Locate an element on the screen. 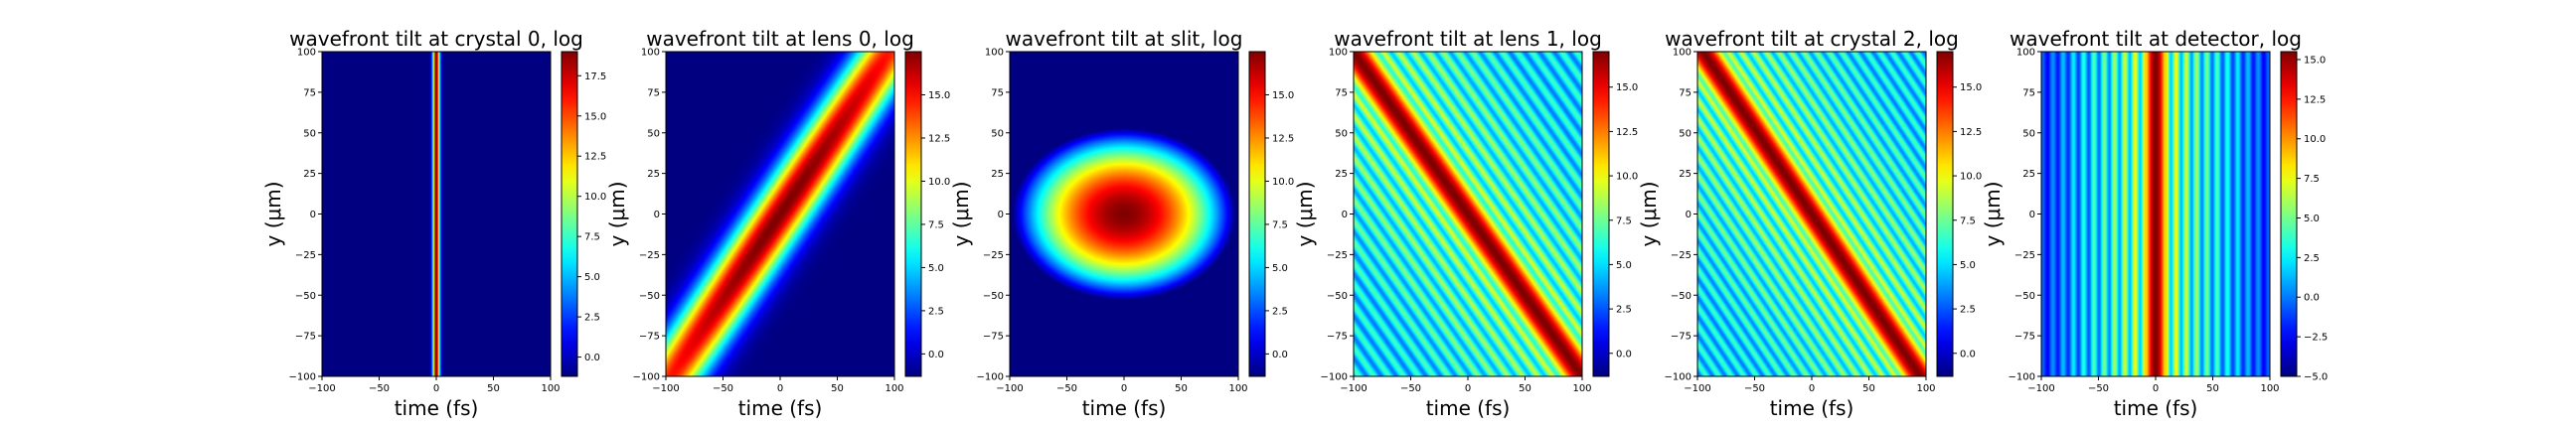 This screenshot has height=429, width=2576. y-tick-label-2-4: 0 is located at coordinates (1001, 215).